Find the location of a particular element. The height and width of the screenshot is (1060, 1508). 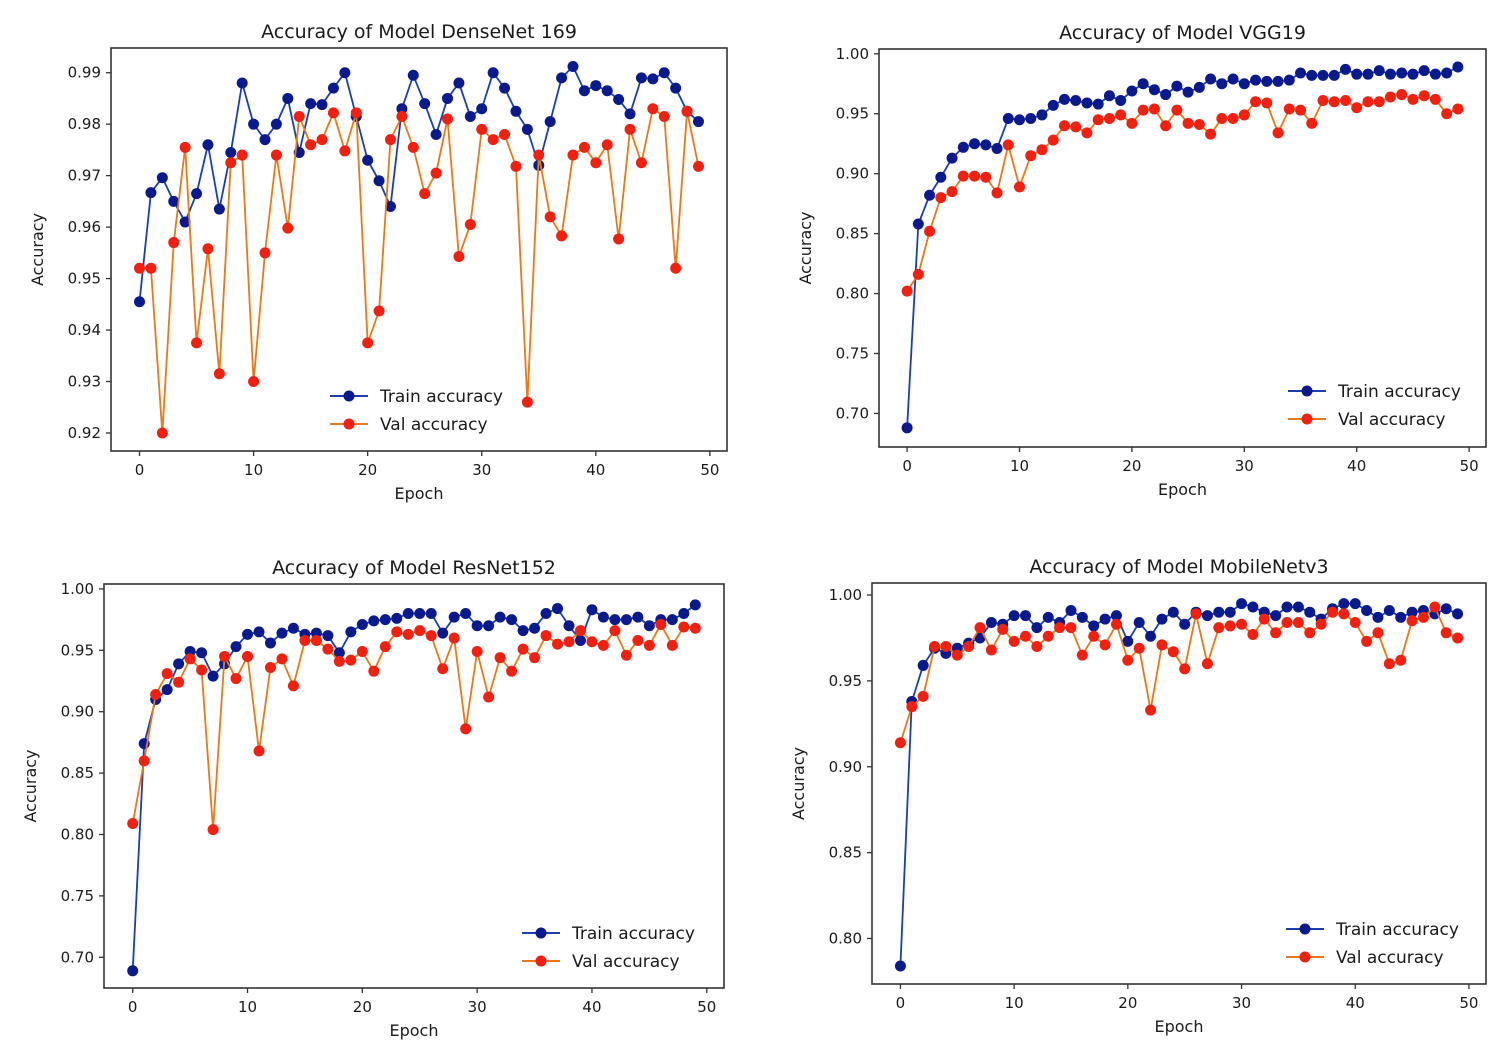

y-axis-label: Accuracy is located at coordinates (30, 785).